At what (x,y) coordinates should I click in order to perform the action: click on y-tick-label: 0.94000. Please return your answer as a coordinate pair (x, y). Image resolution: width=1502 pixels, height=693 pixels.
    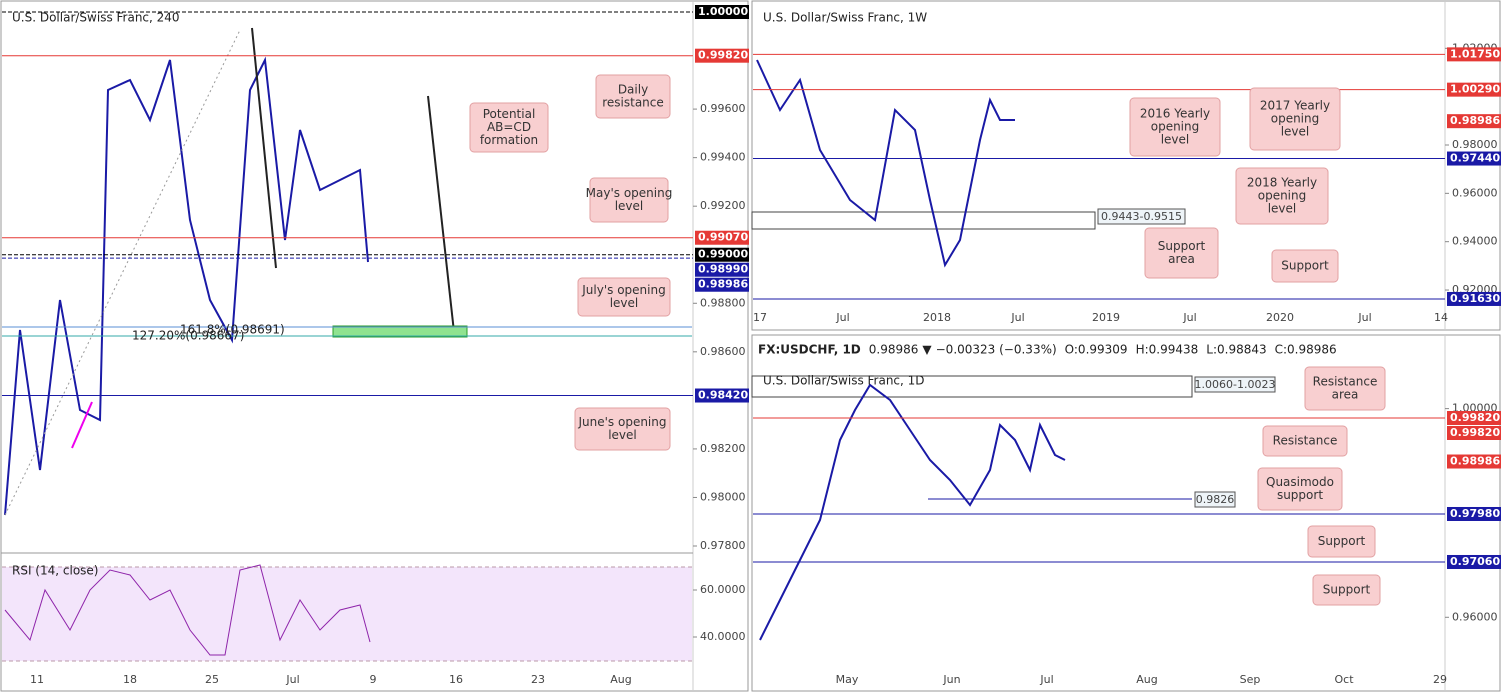
    Looking at the image, I should click on (1475, 241).